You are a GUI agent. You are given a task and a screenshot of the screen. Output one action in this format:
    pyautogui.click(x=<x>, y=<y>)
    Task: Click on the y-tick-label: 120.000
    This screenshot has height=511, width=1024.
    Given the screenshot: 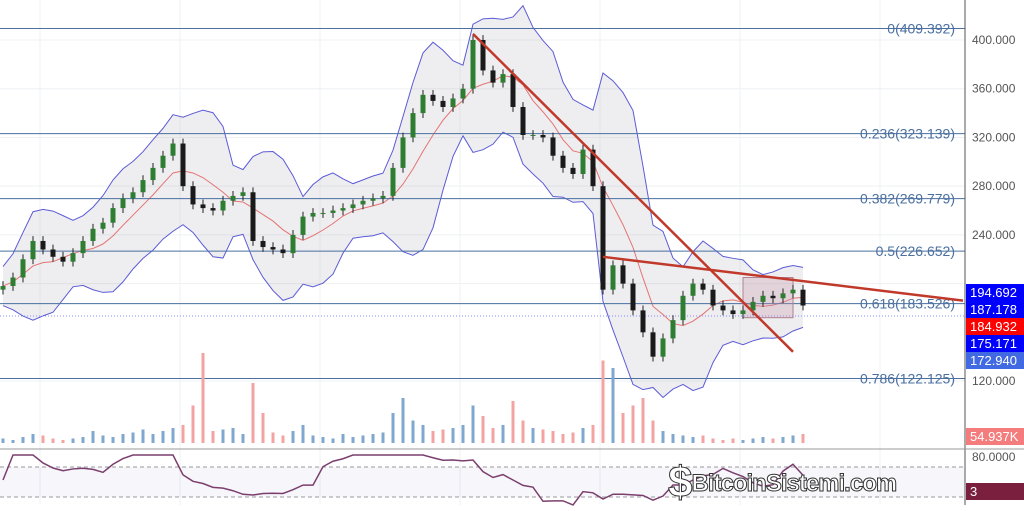 What is the action you would take?
    pyautogui.click(x=994, y=381)
    